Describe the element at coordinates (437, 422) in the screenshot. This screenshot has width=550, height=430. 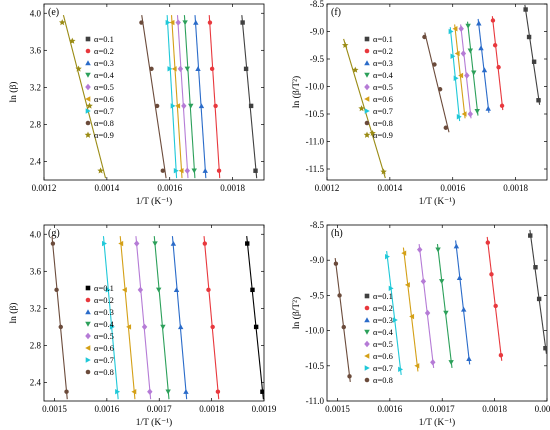
I see `x-axis-title: 1/T (K⁻¹)` at that location.